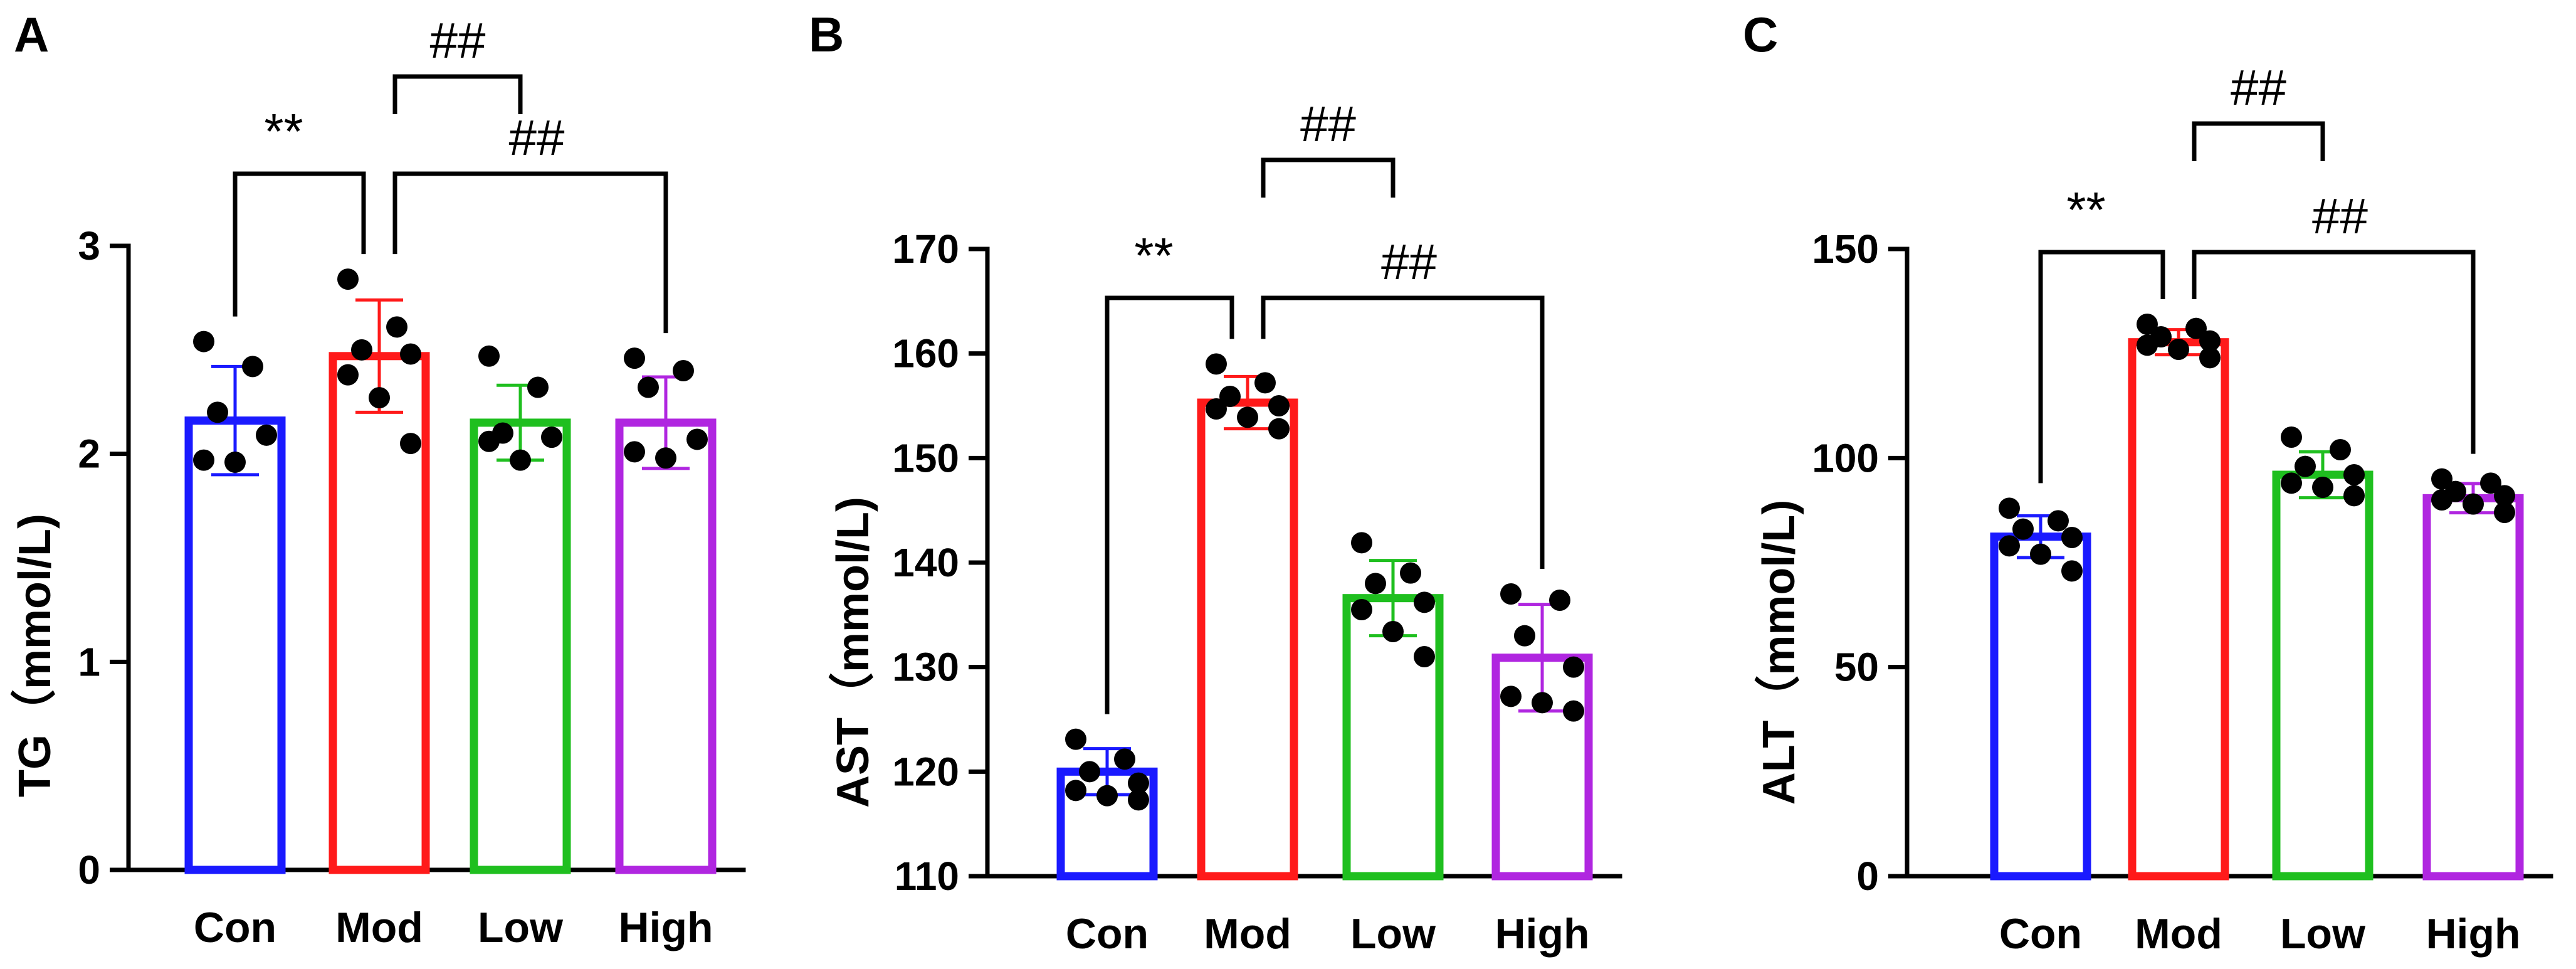  Describe the element at coordinates (926, 249) in the screenshot. I see `y-tick-label: 170` at that location.